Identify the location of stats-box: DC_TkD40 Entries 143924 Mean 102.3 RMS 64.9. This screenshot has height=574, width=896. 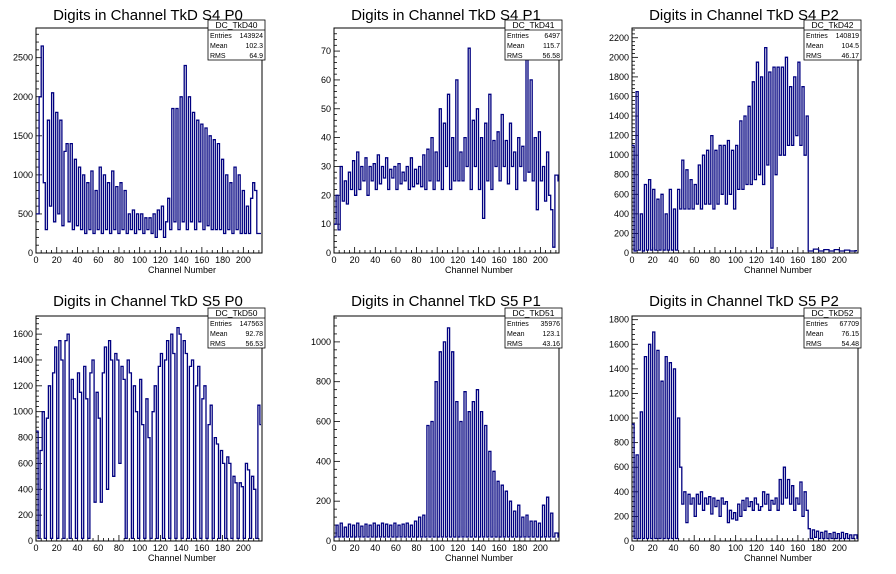
(236, 40).